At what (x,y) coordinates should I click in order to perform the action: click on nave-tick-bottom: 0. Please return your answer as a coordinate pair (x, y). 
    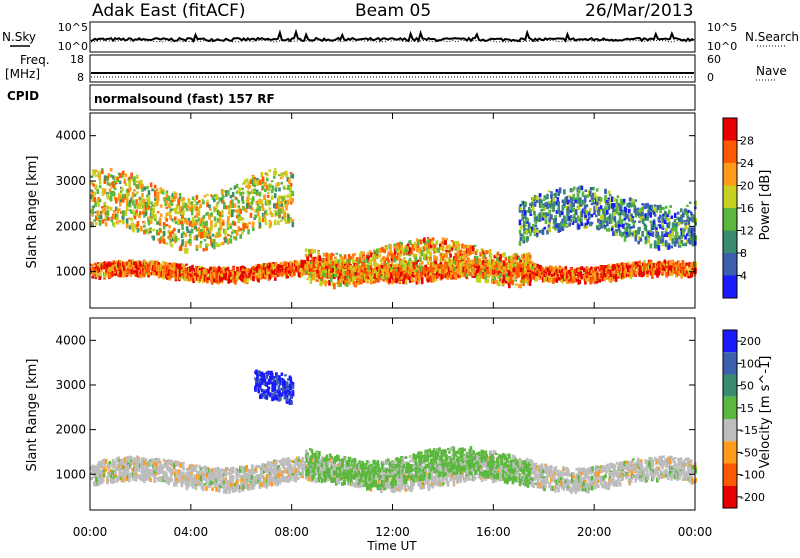
    Looking at the image, I should click on (710, 77).